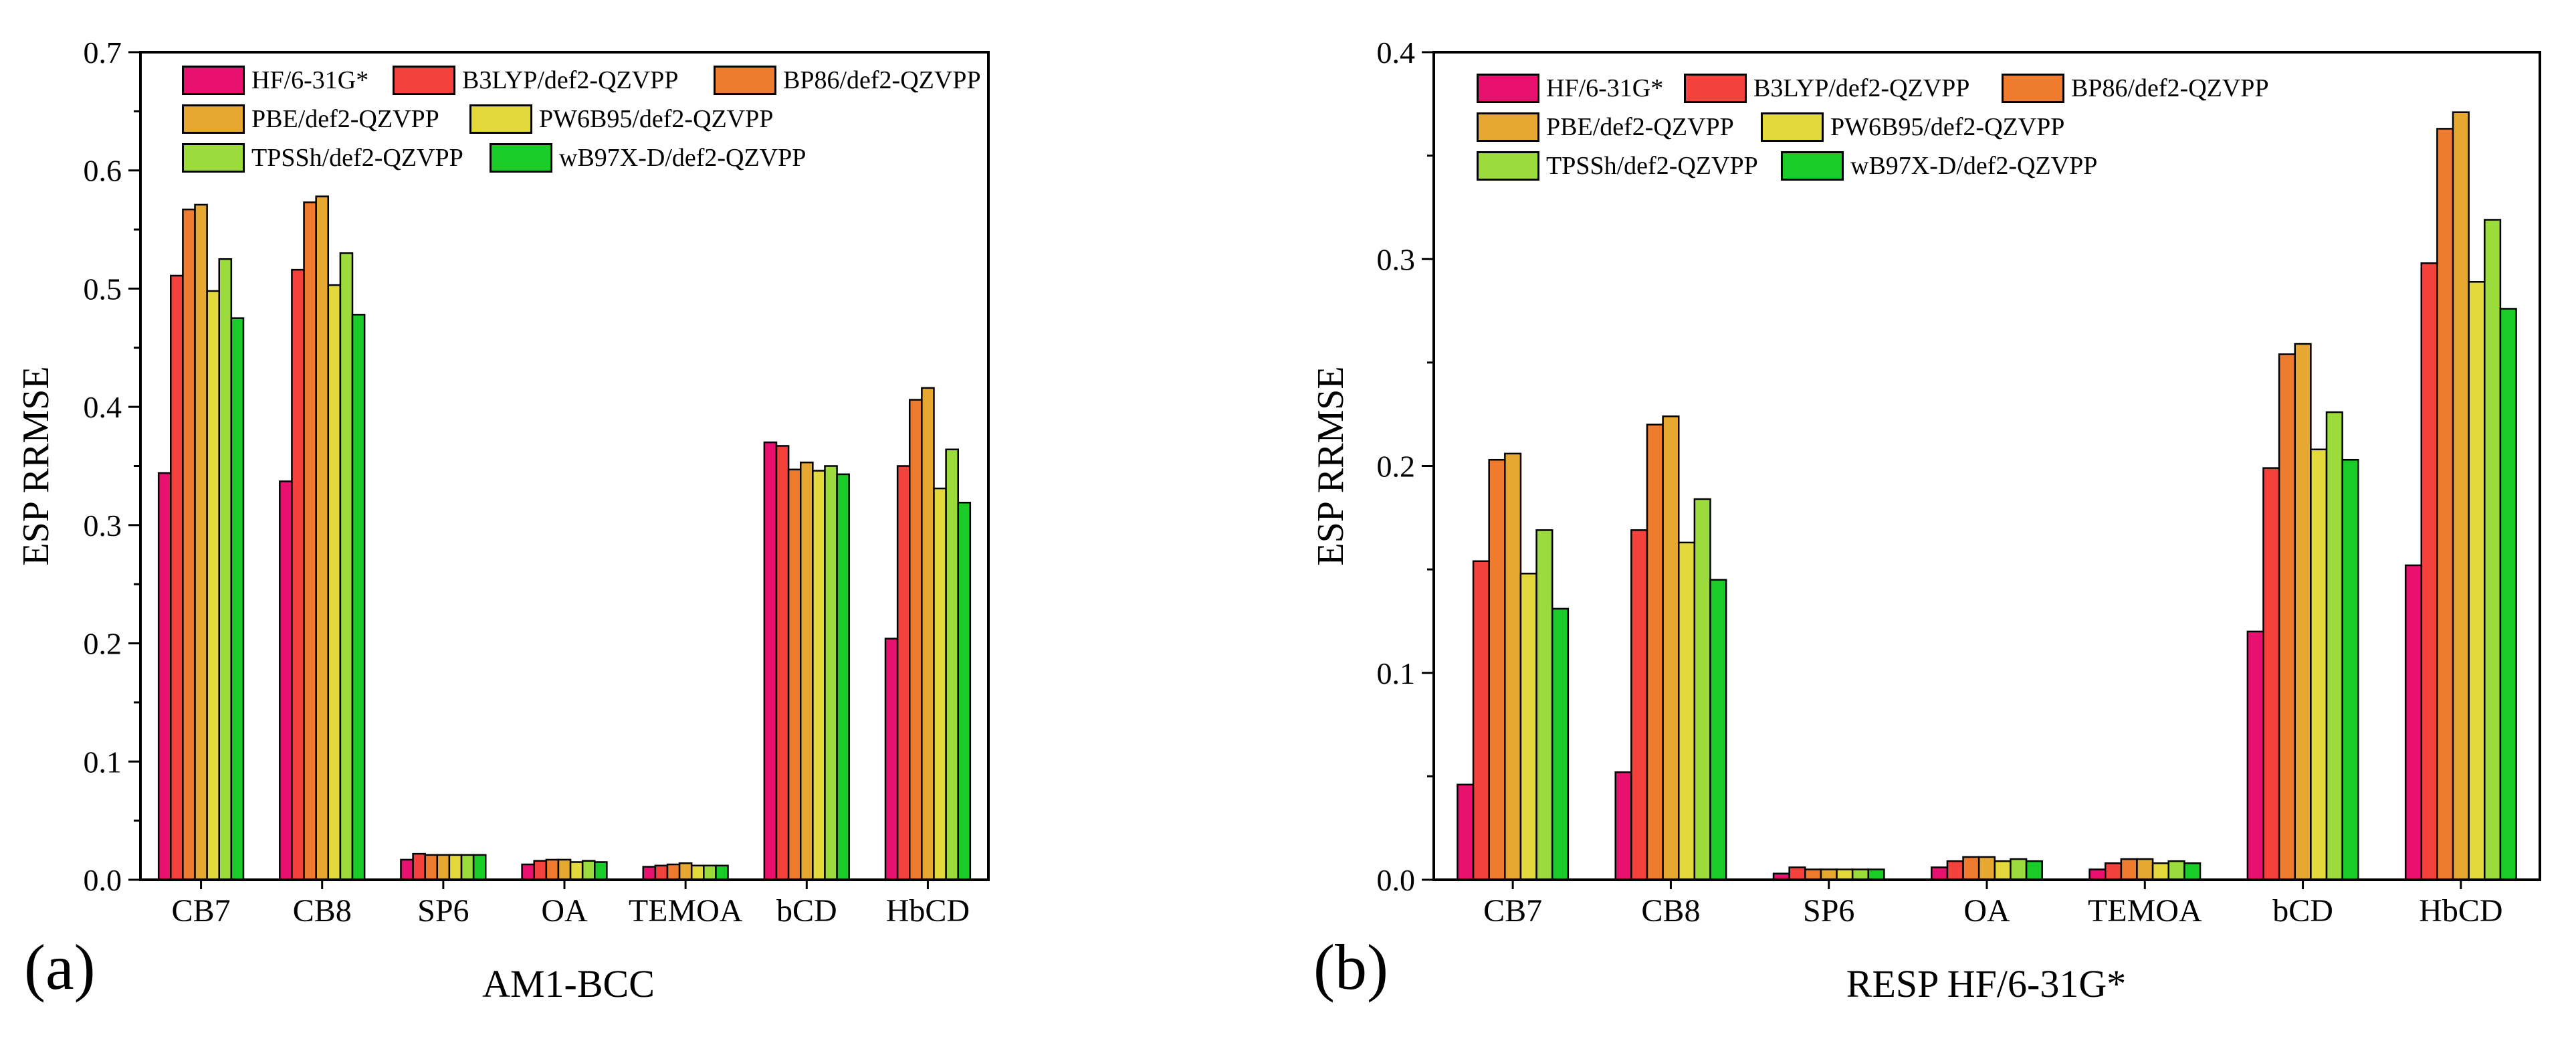 This screenshot has height=1041, width=2576. I want to click on legend-a-item: wB97X-D/def2-QZVPP, so click(648, 158).